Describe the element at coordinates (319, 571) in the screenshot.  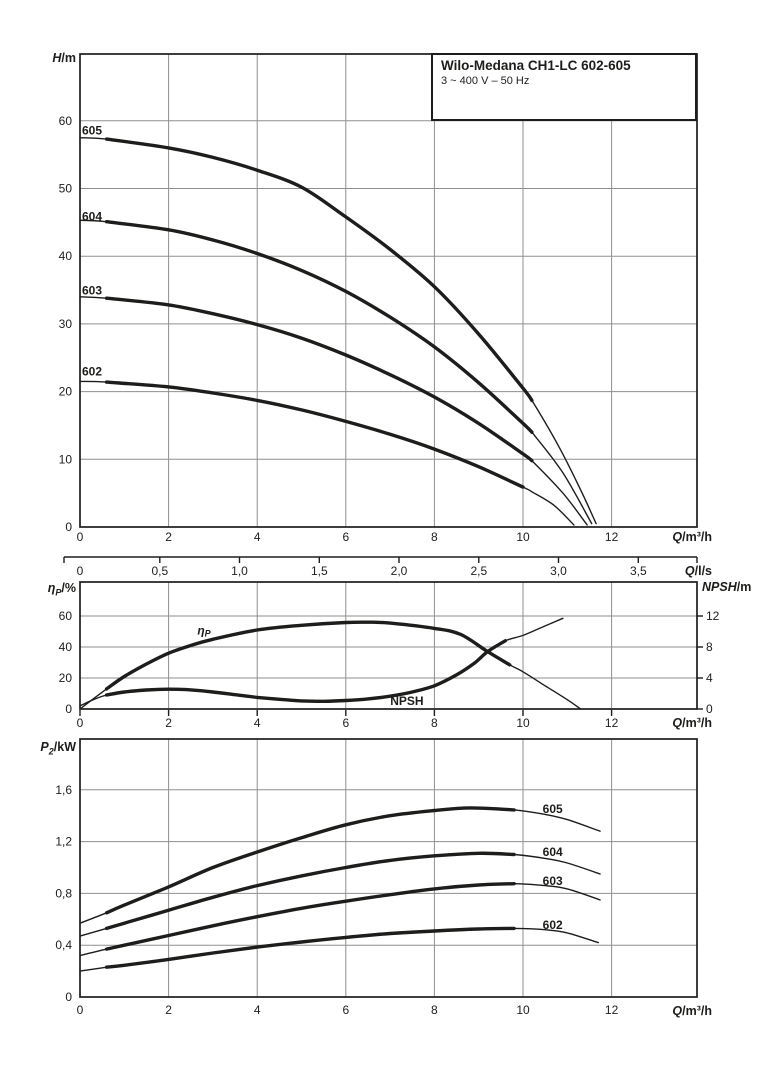
I see `ls-tick-label: 1,5` at that location.